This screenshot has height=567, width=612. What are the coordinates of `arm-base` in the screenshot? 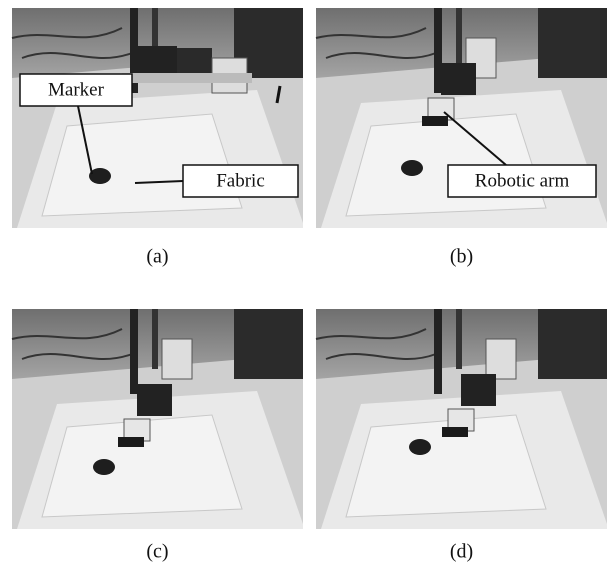 It's located at (187, 78).